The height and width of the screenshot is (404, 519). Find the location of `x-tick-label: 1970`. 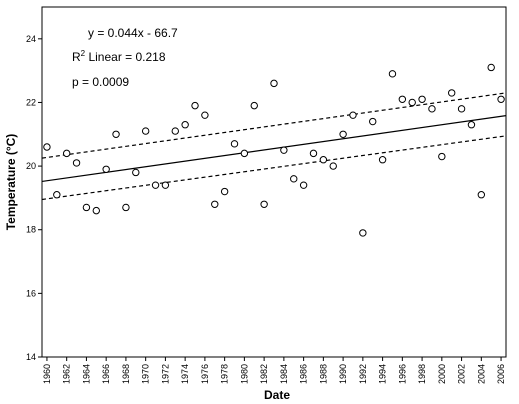

x-tick-label: 1970 is located at coordinates (146, 374).